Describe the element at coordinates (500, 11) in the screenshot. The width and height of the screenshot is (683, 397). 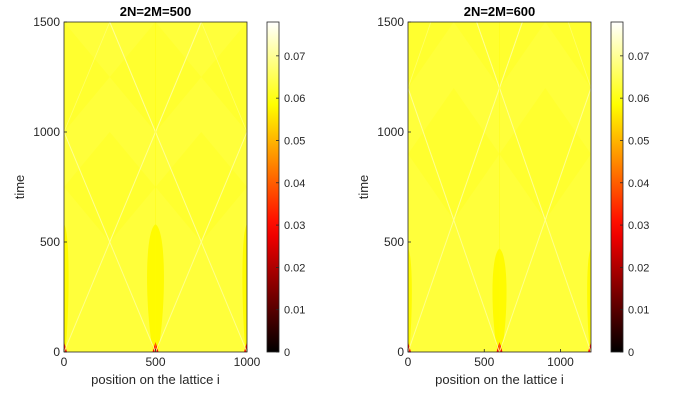
I see `chart-title: 2N=2M=600` at that location.